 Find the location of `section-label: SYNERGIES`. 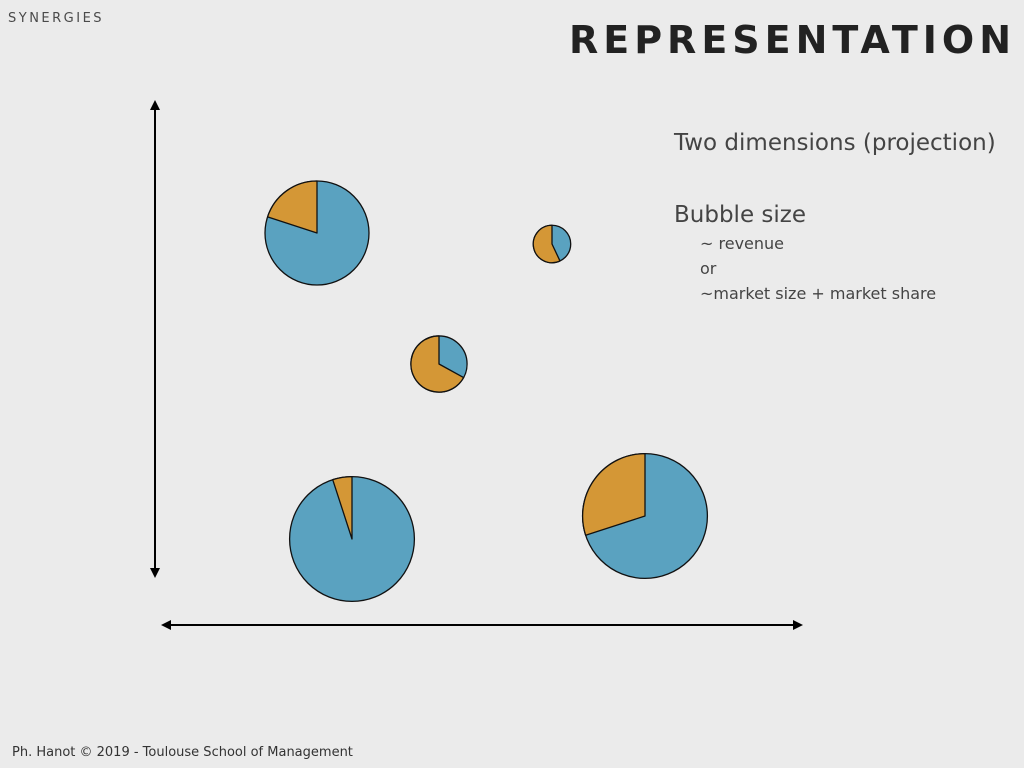

section-label: SYNERGIES is located at coordinates (56, 18).